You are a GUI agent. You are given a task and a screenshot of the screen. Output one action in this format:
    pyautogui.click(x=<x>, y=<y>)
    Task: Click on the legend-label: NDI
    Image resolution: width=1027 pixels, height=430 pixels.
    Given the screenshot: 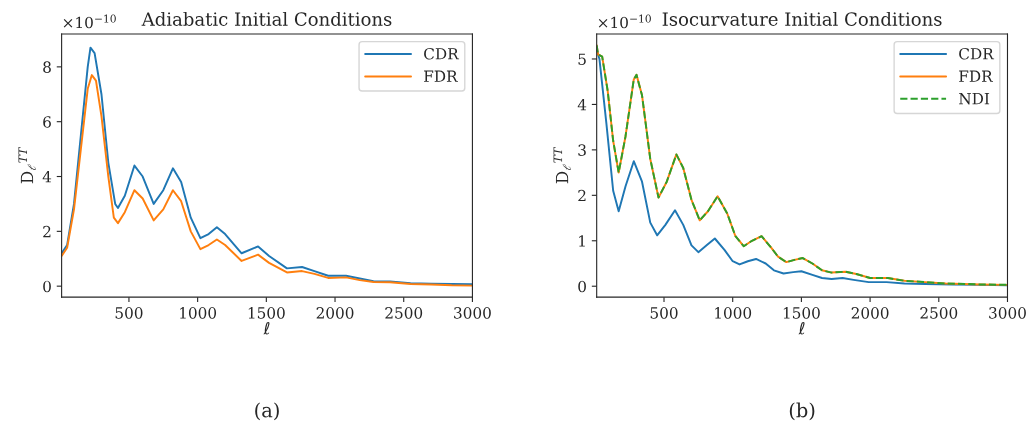 What is the action you would take?
    pyautogui.click(x=974, y=99)
    